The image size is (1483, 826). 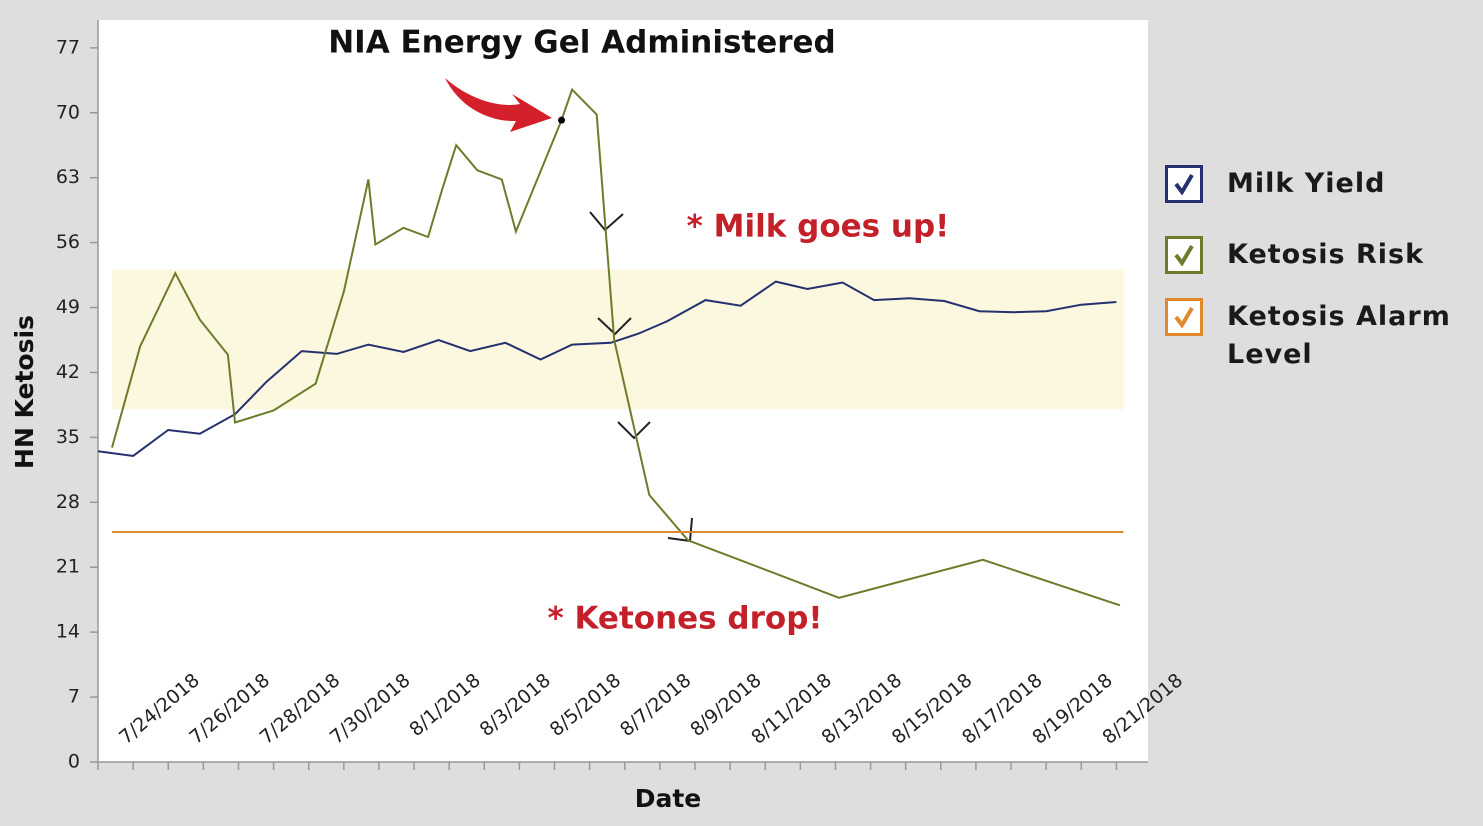 I want to click on y-tick-label: 56, so click(x=68, y=242).